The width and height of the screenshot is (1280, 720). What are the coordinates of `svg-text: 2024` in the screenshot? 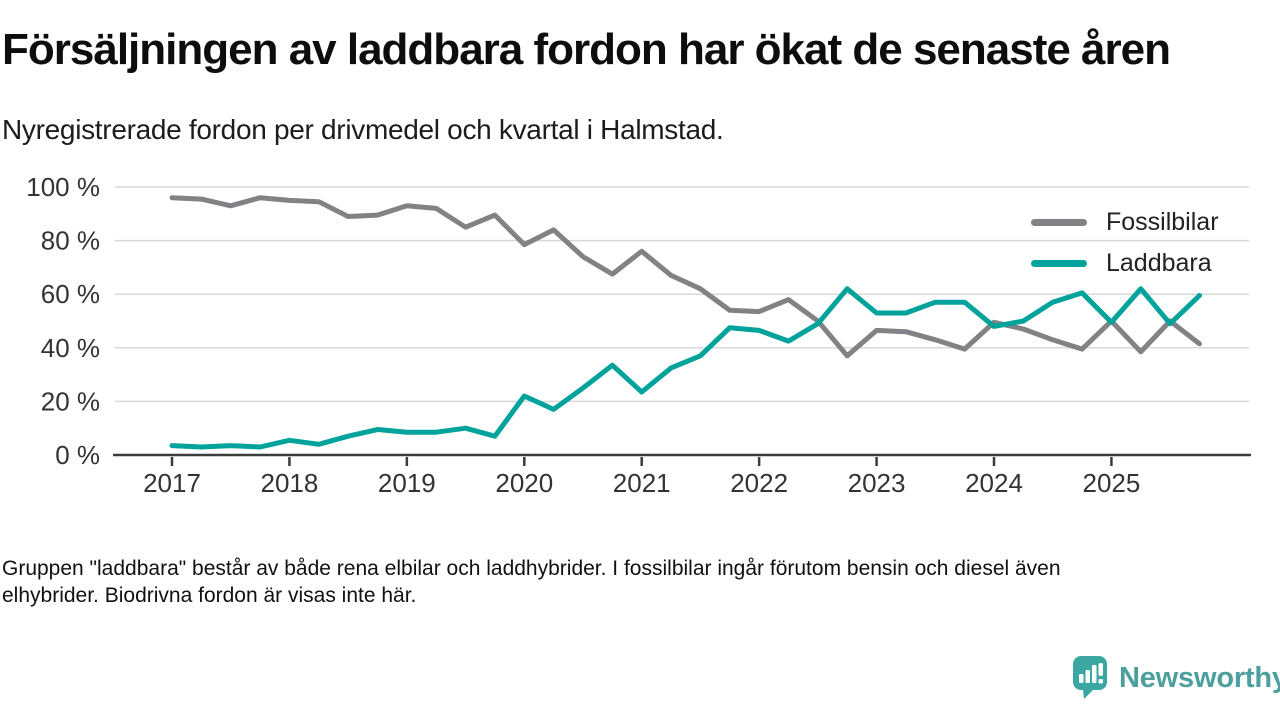 It's located at (994, 483).